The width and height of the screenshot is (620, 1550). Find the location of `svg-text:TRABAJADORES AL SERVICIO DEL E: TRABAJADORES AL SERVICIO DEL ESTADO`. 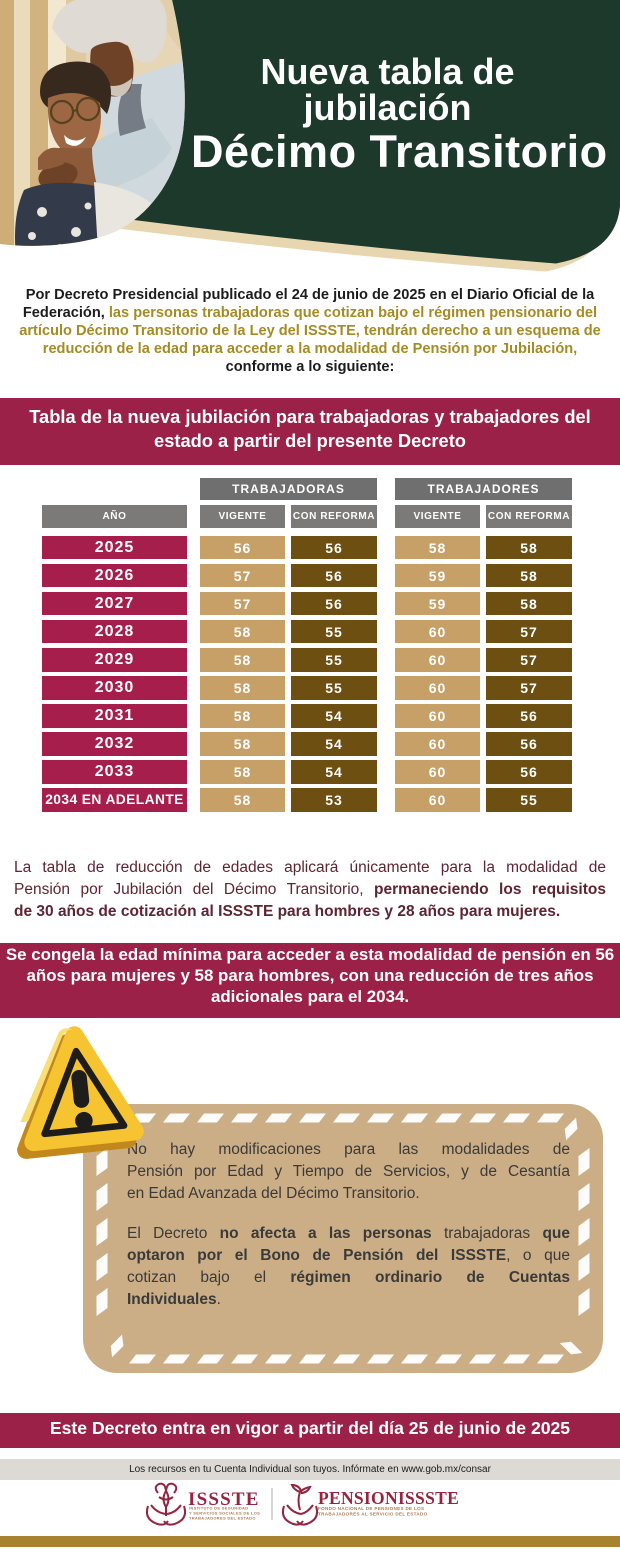

svg-text:TRABAJADORES AL SERVICIO DEL E: TRABAJADORES AL SERVICIO DEL ESTADO is located at coordinates (373, 1514).